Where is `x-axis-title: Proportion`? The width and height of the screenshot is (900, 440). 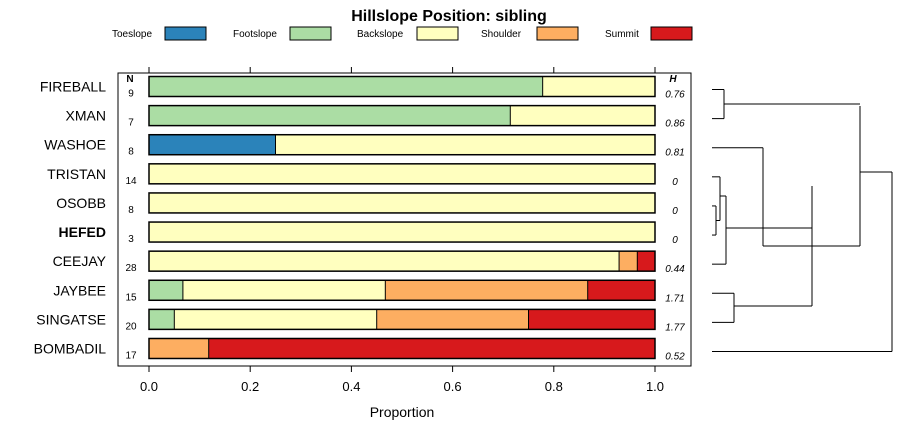
x-axis-title: Proportion is located at coordinates (402, 412).